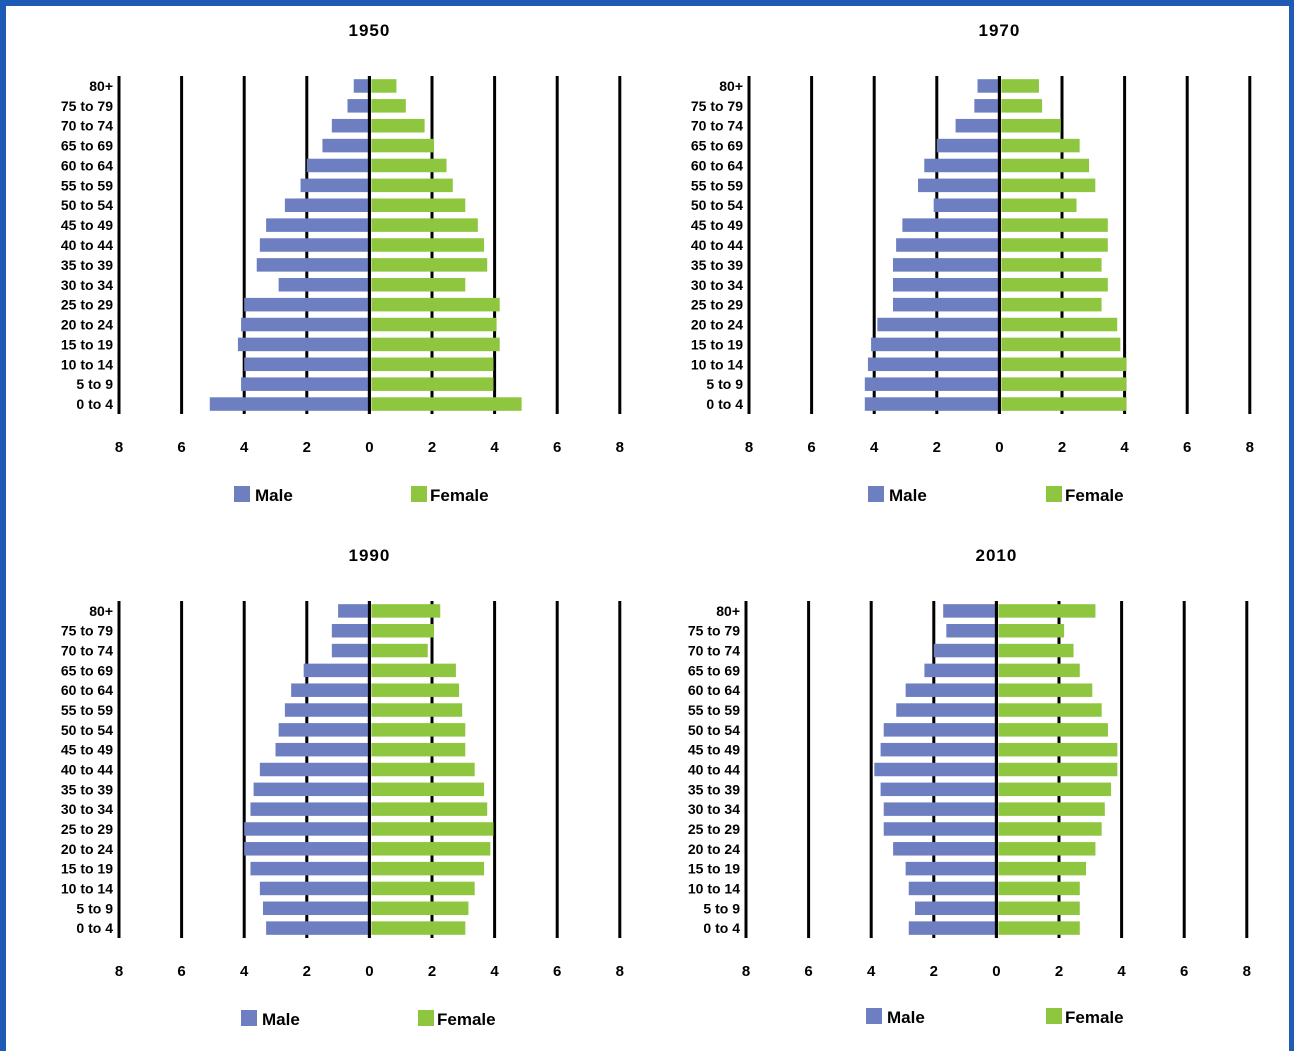 The height and width of the screenshot is (1051, 1294). Describe the element at coordinates (87, 789) in the screenshot. I see `age-group-label: 35 to 39` at that location.